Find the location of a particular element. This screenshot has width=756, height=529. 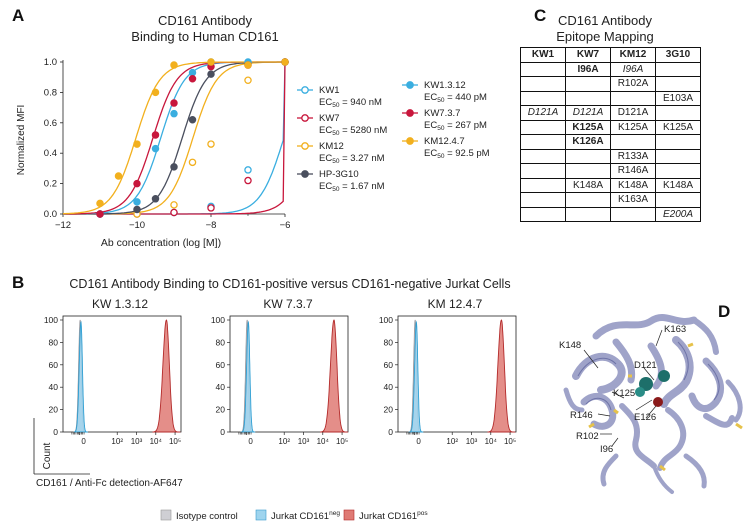

legend-label-neg-sup: neg is located at coordinates (334, 513).